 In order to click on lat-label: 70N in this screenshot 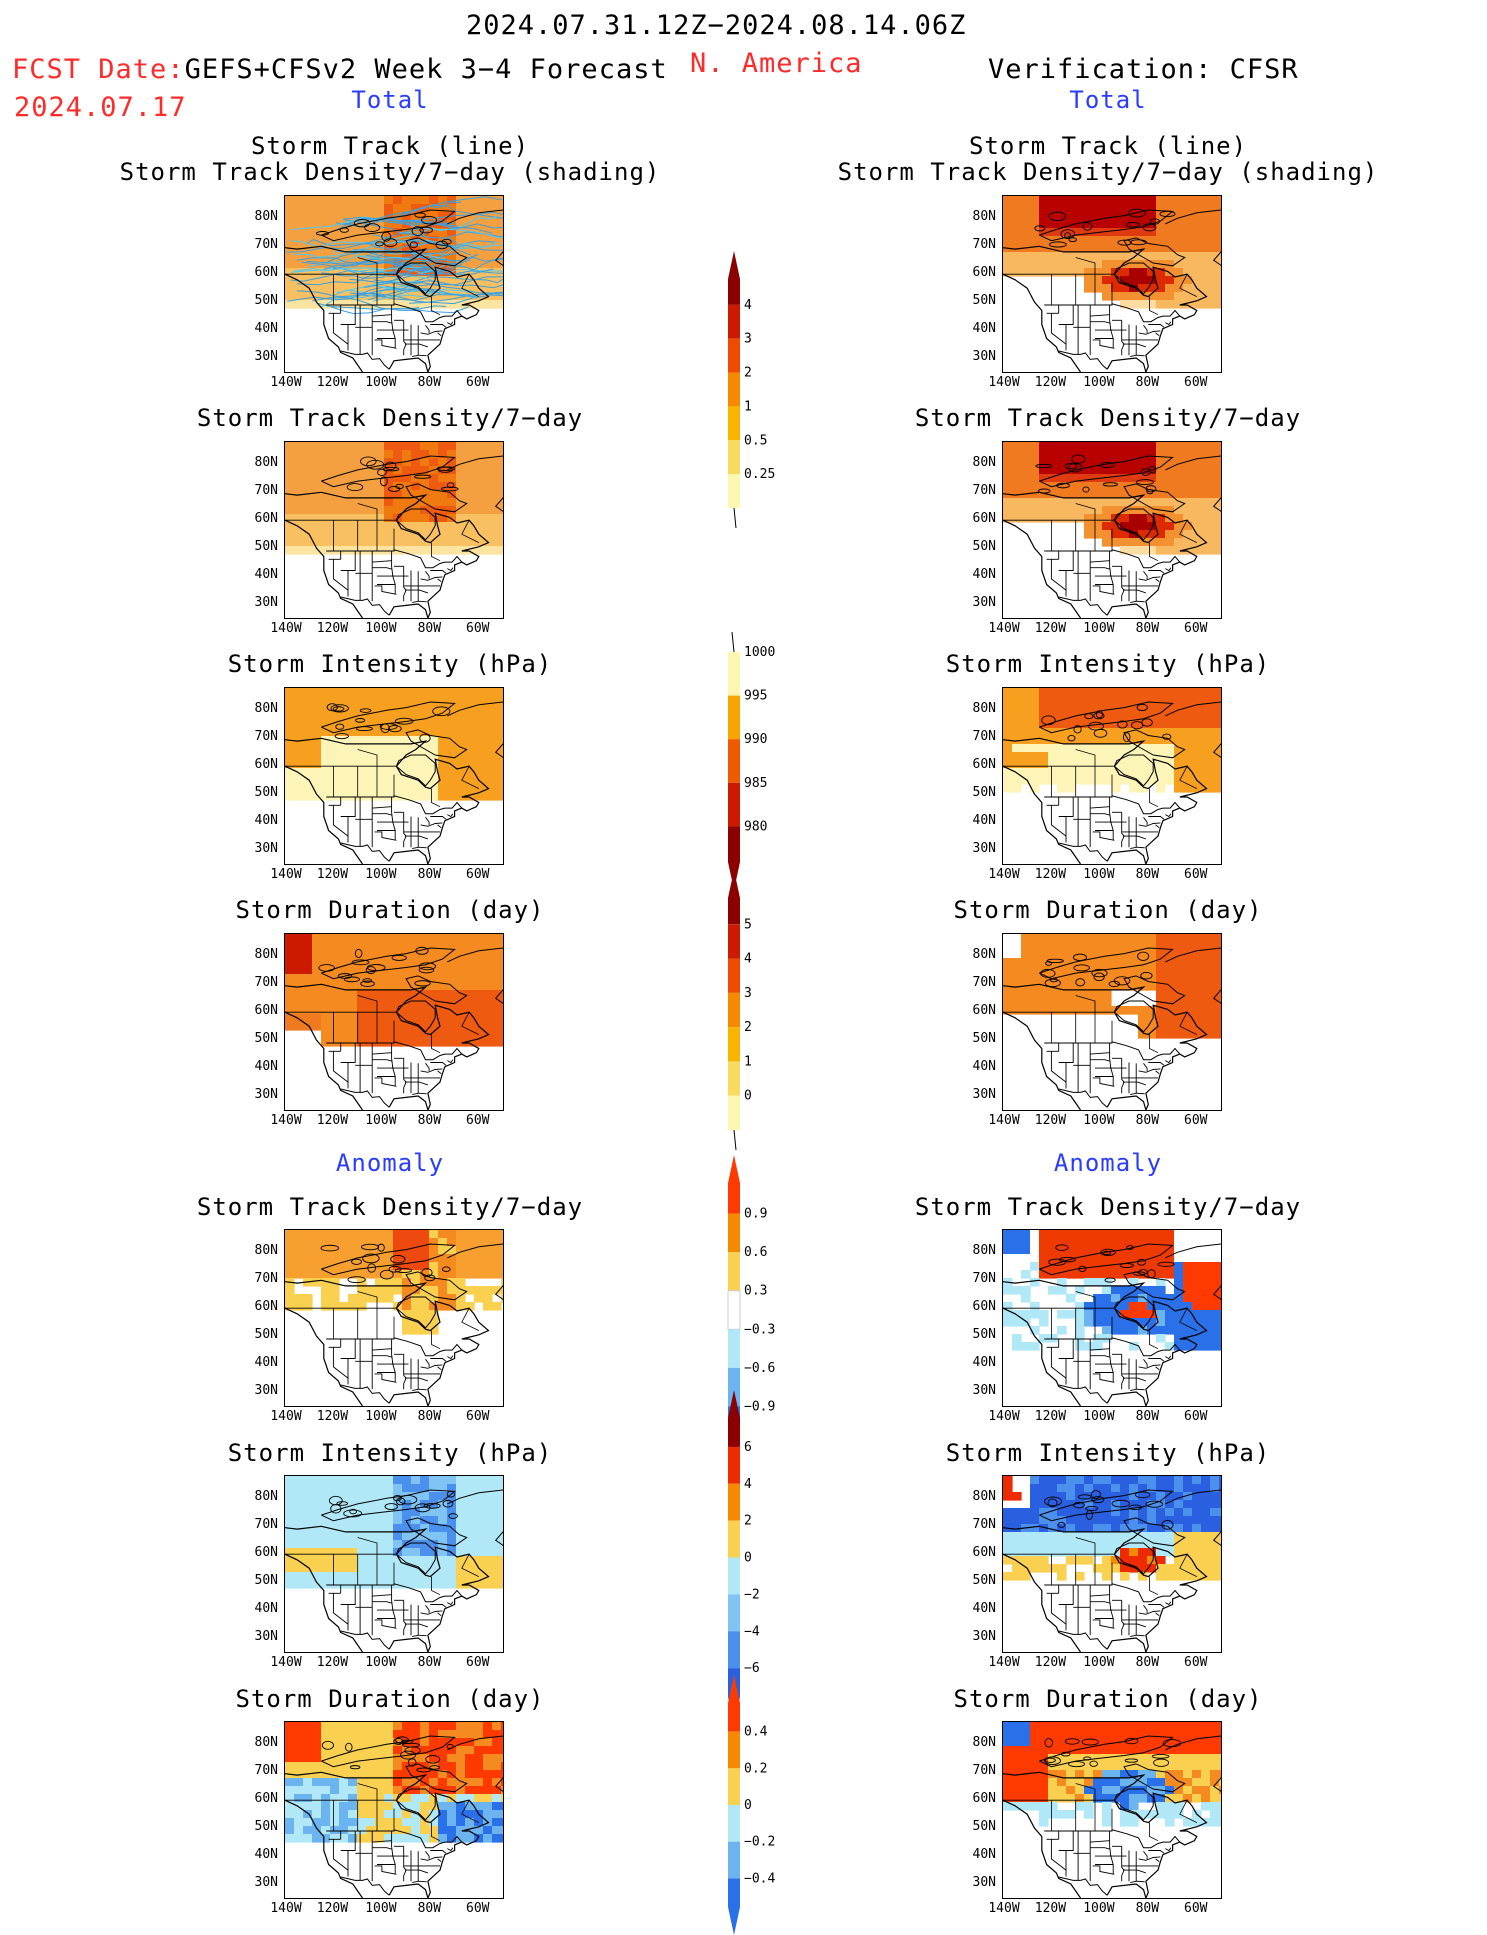, I will do `click(979, 490)`.